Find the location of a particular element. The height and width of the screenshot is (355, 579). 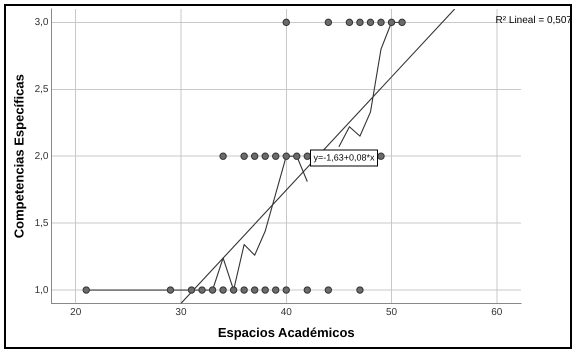

x-tick-label: 30 is located at coordinates (181, 312).